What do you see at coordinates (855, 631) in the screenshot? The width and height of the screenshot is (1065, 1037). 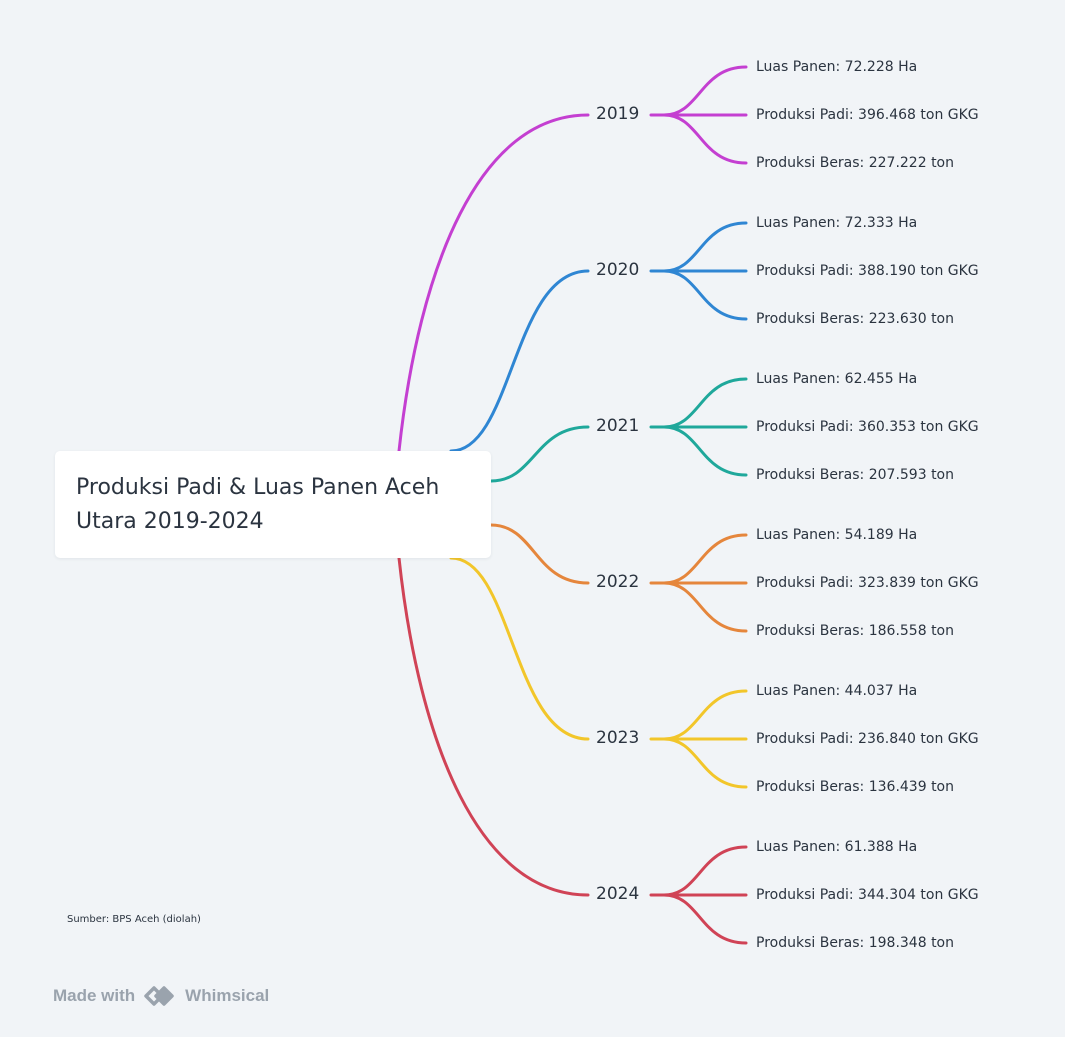 I see `year-2022-produksi-beras: Produksi Beras: 186.558 ton` at bounding box center [855, 631].